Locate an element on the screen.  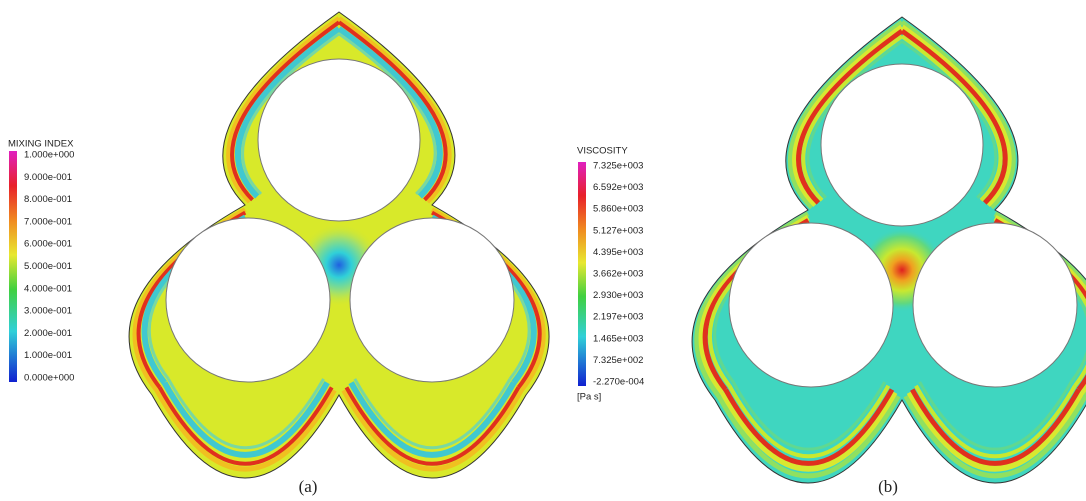
legend-label: 7.325e+003 is located at coordinates (618, 166).